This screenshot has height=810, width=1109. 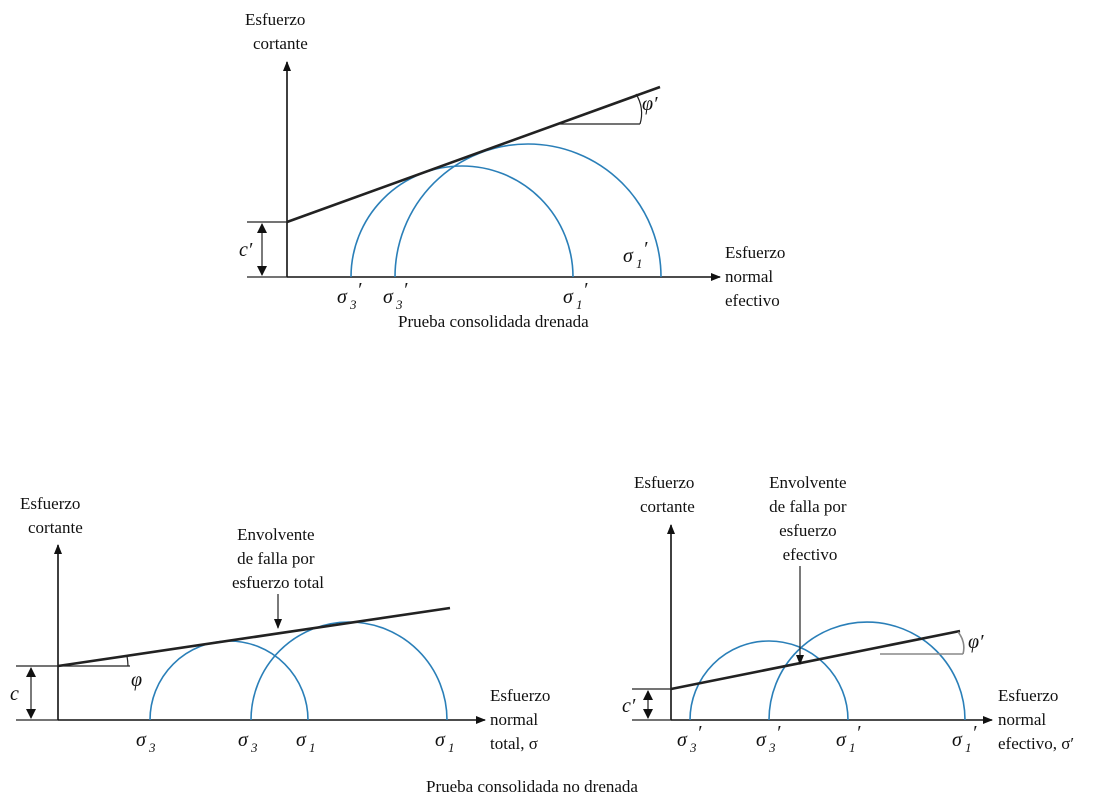 What do you see at coordinates (575, 295) in the screenshot?
I see `top-sigma1-a: σ 1 ′` at bounding box center [575, 295].